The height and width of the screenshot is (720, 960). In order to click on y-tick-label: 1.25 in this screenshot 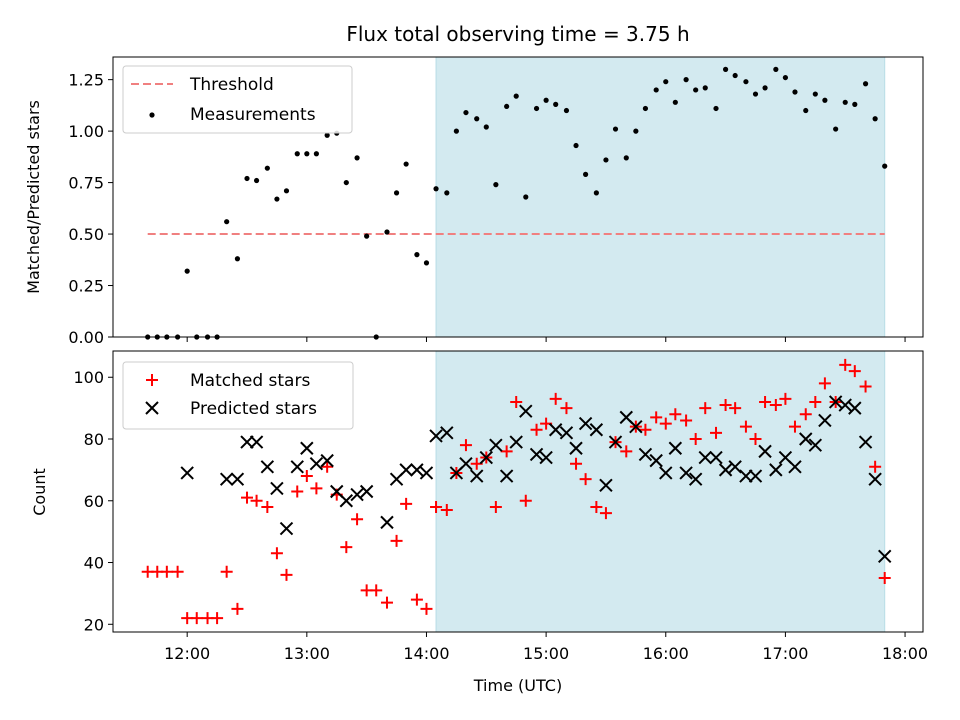, I will do `click(86, 80)`.